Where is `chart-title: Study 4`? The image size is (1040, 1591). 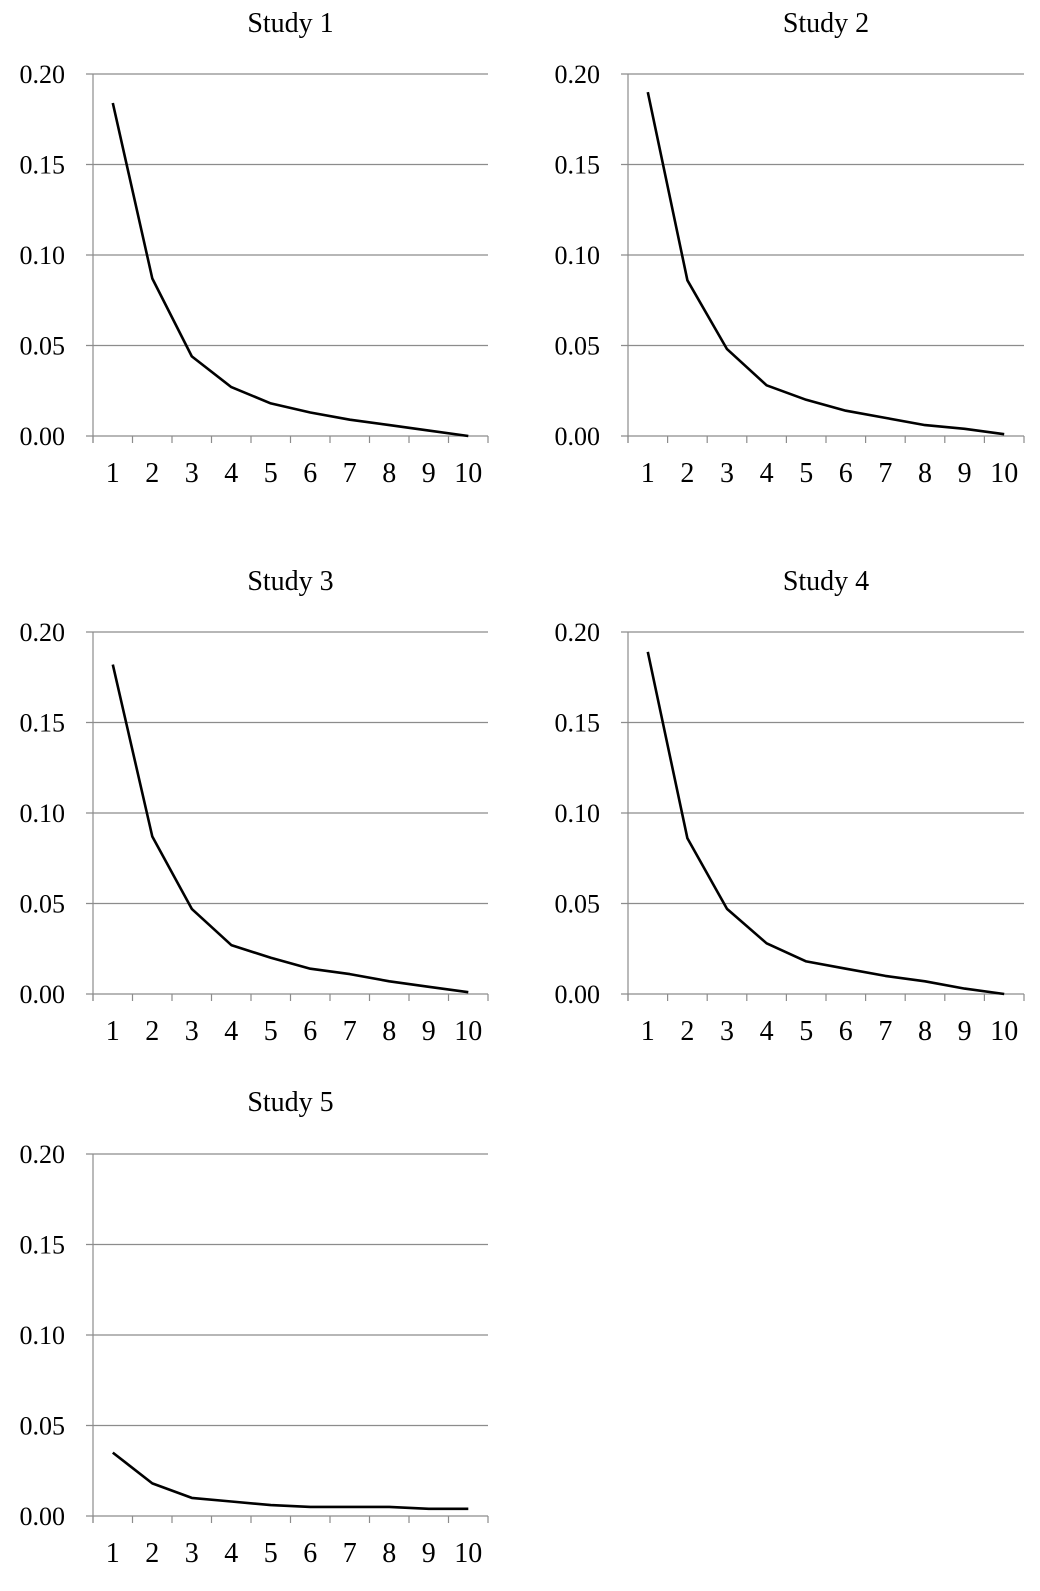
chart-title: Study 4 is located at coordinates (826, 581).